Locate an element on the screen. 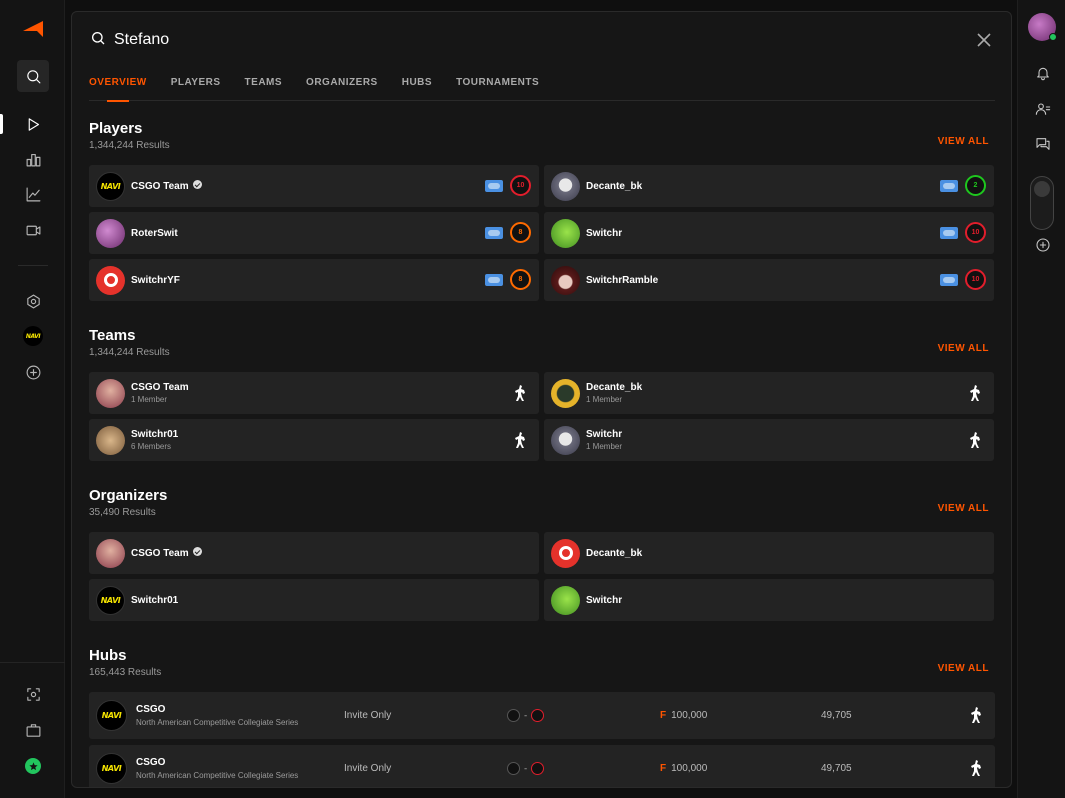 The image size is (1065, 798). section-title: Players is located at coordinates (116, 128).